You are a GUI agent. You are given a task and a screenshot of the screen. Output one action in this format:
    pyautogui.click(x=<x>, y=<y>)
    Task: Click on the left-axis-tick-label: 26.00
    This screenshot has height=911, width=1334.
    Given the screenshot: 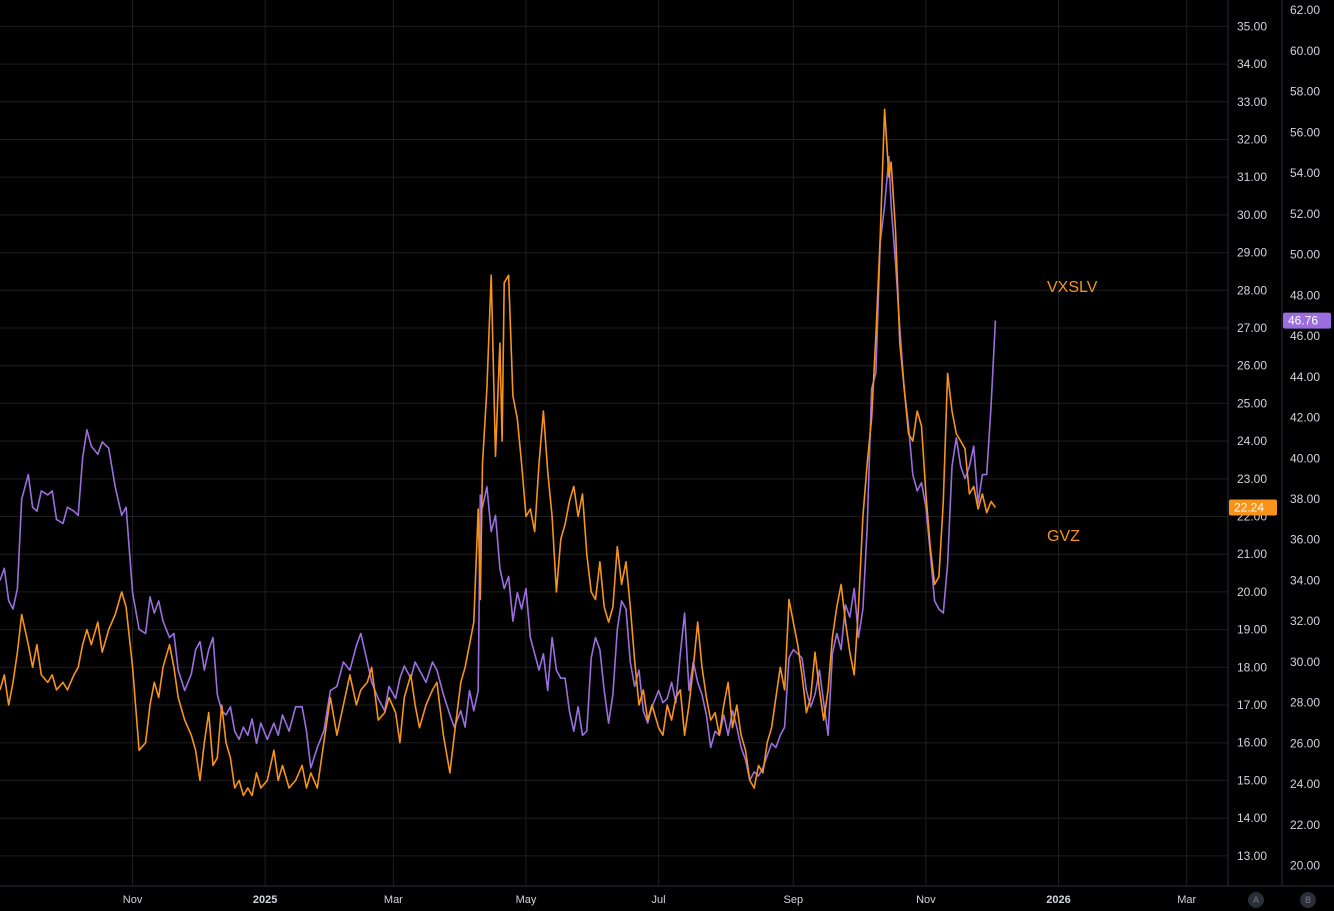 What is the action you would take?
    pyautogui.click(x=1252, y=366)
    